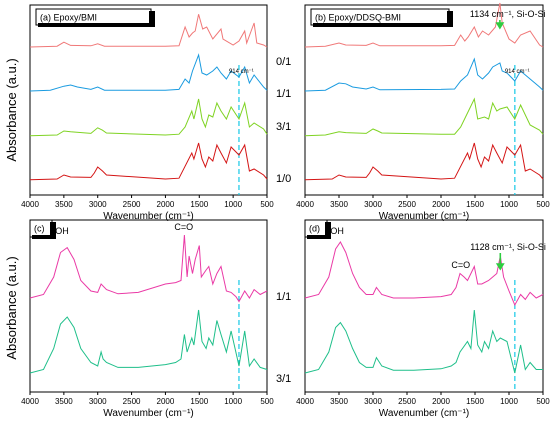 This screenshot has width=550, height=435. I want to click on panel-title: (c), so click(39, 229).